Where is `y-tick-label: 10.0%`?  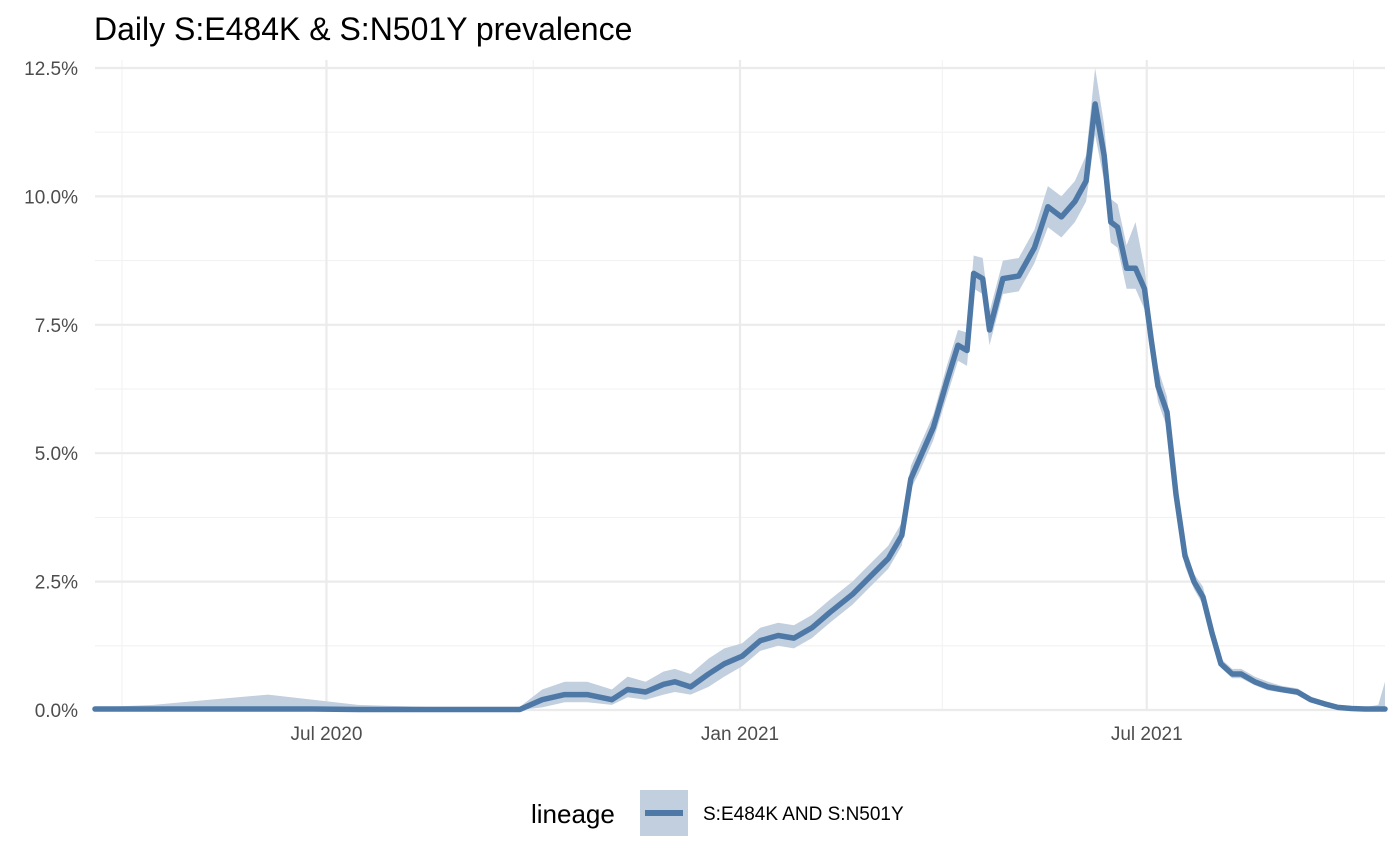
y-tick-label: 10.0% is located at coordinates (51, 197).